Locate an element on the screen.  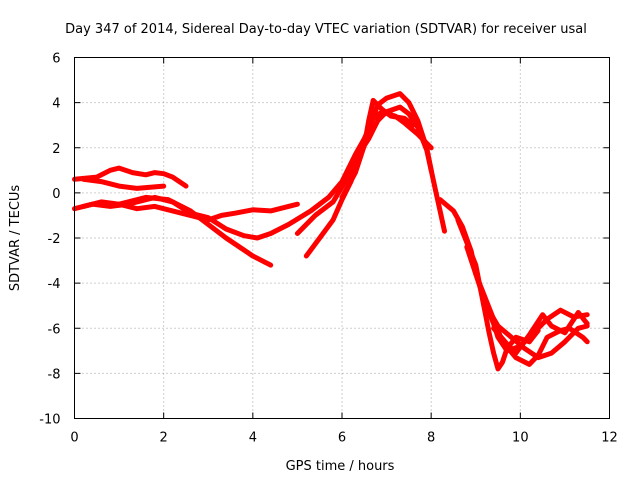
x-tick-label: 6 is located at coordinates (342, 438).